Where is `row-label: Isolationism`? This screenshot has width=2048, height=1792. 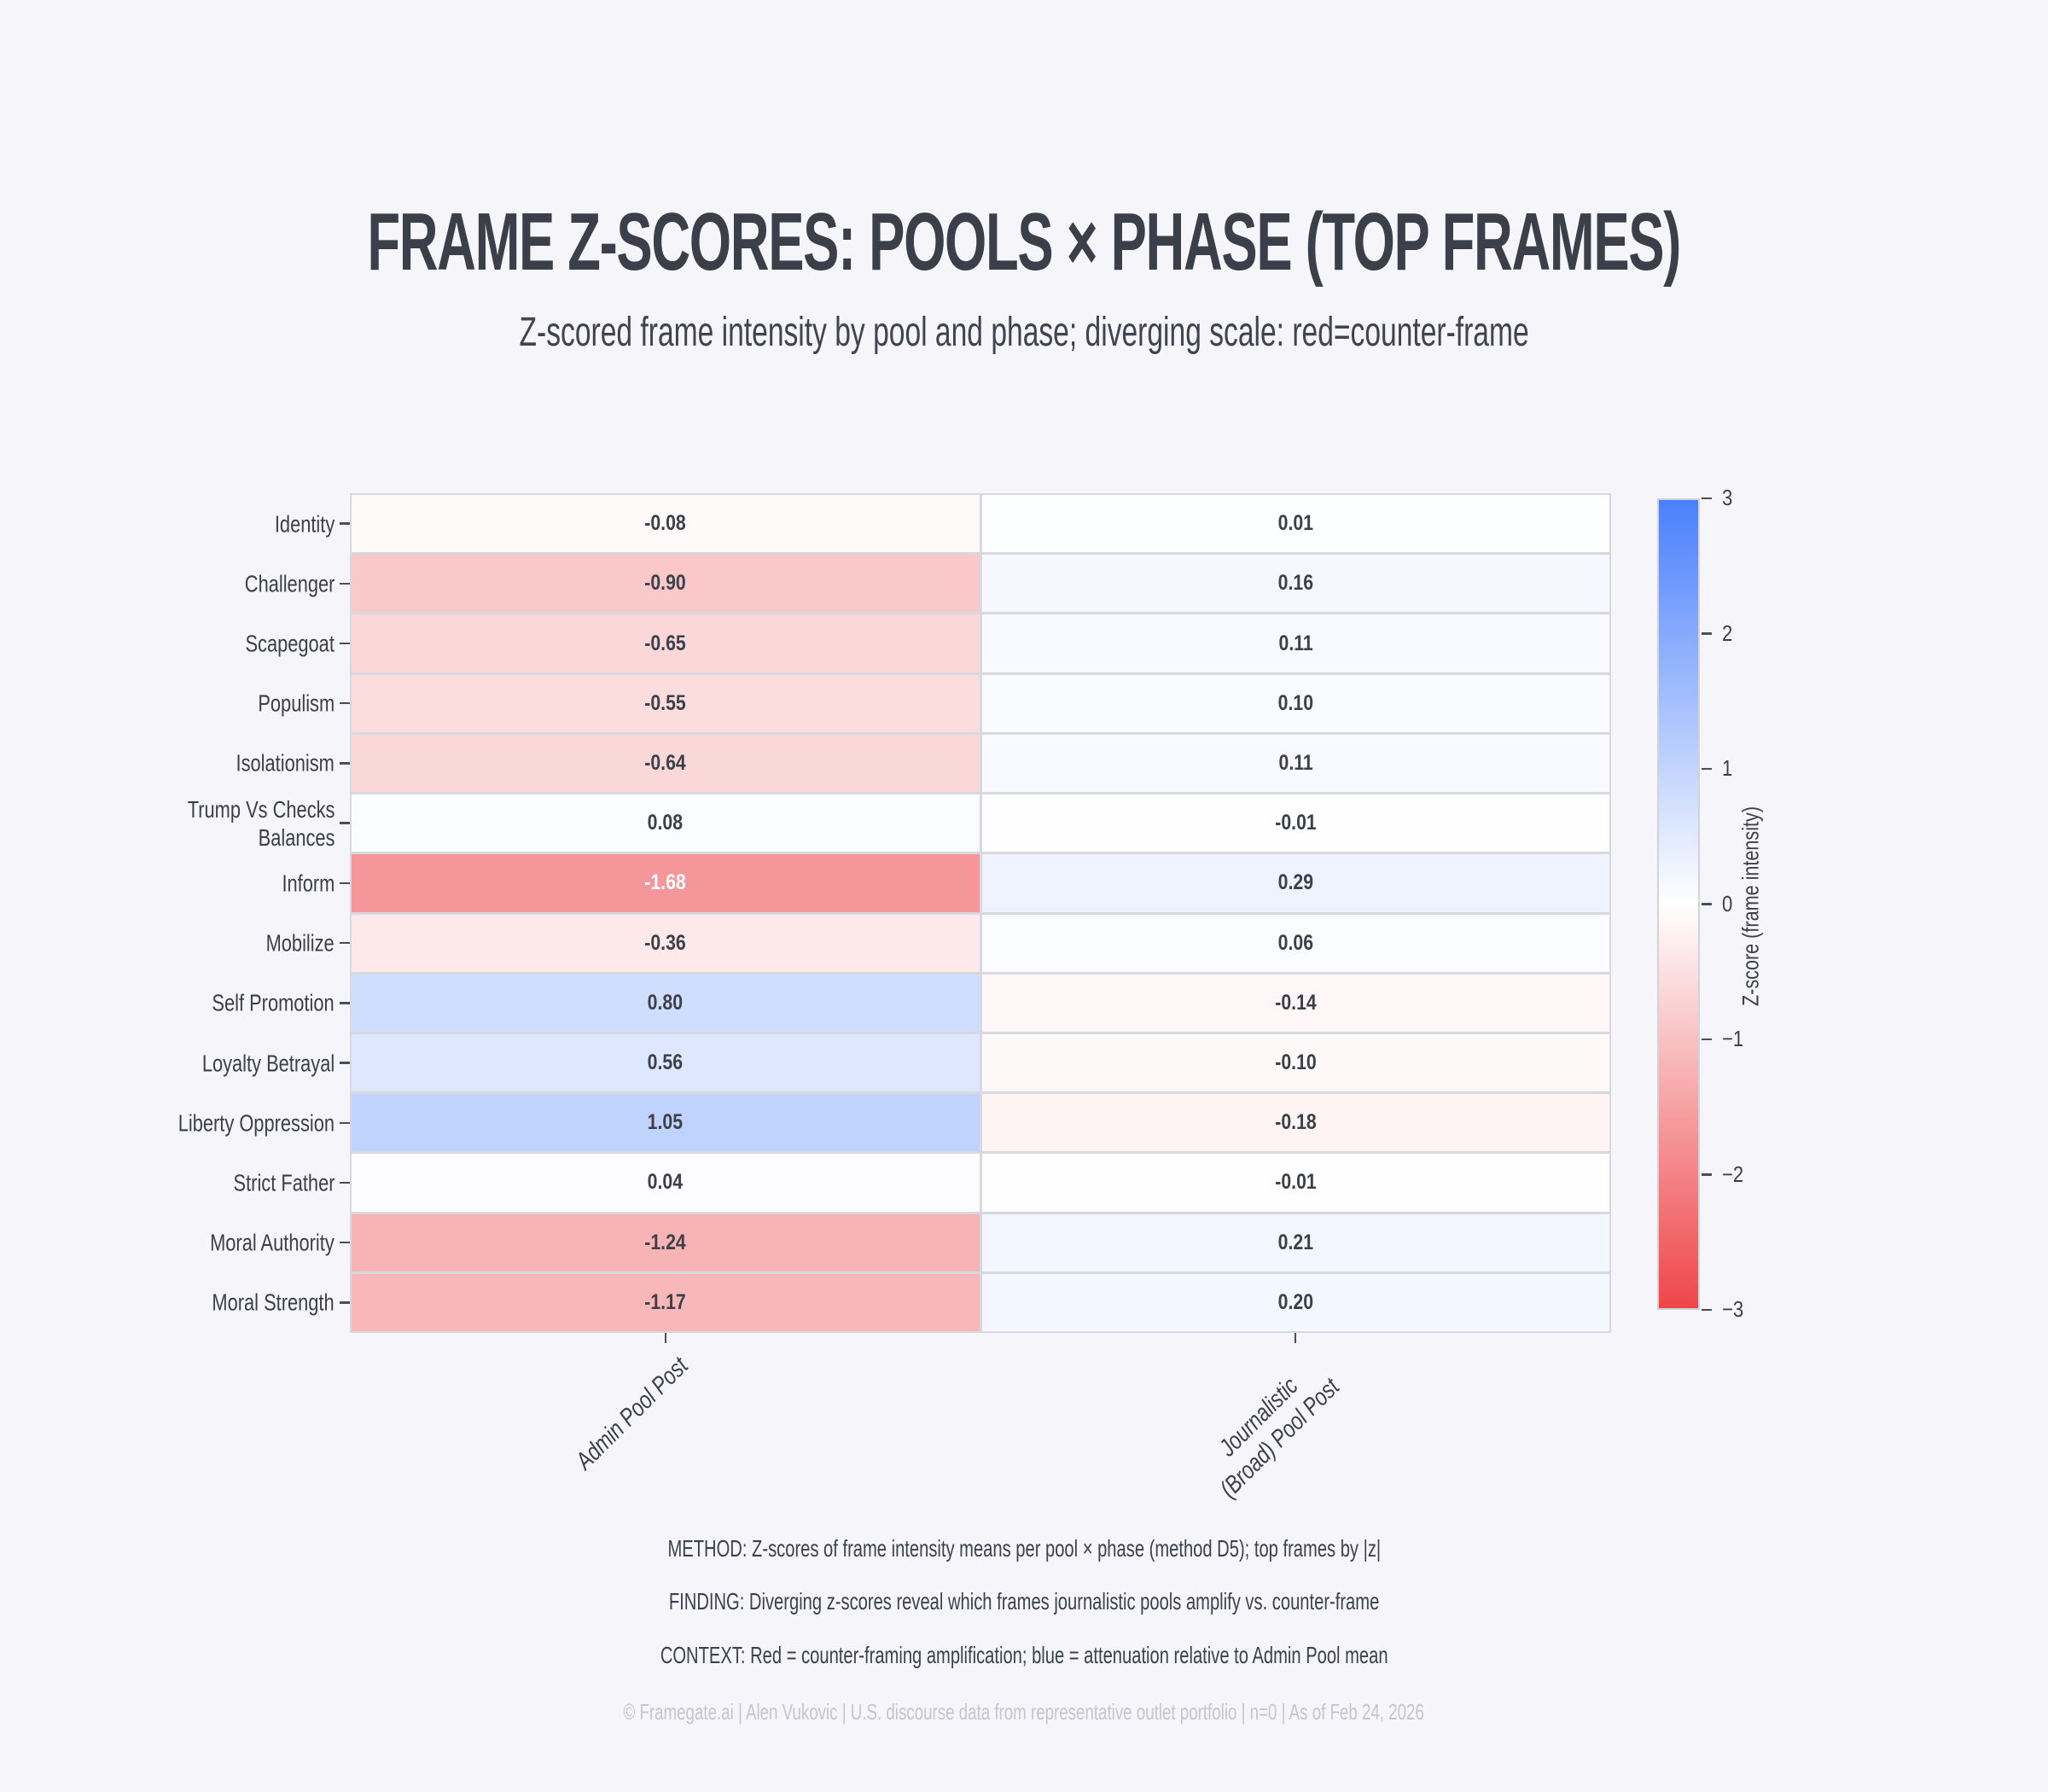
row-label: Isolationism is located at coordinates (285, 763).